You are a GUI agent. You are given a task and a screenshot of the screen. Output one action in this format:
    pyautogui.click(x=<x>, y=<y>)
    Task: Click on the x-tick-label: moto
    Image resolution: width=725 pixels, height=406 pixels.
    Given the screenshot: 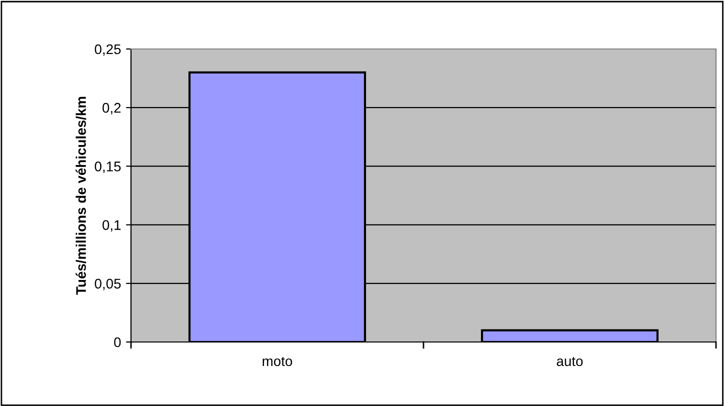 What is the action you would take?
    pyautogui.click(x=277, y=361)
    